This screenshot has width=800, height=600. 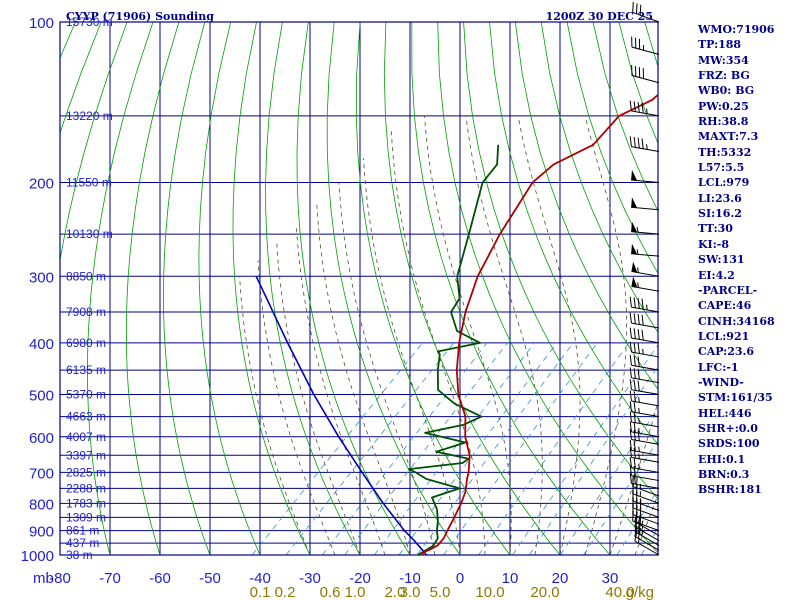 What do you see at coordinates (720, 198) in the screenshot?
I see `sounding-index: LI:23.6` at bounding box center [720, 198].